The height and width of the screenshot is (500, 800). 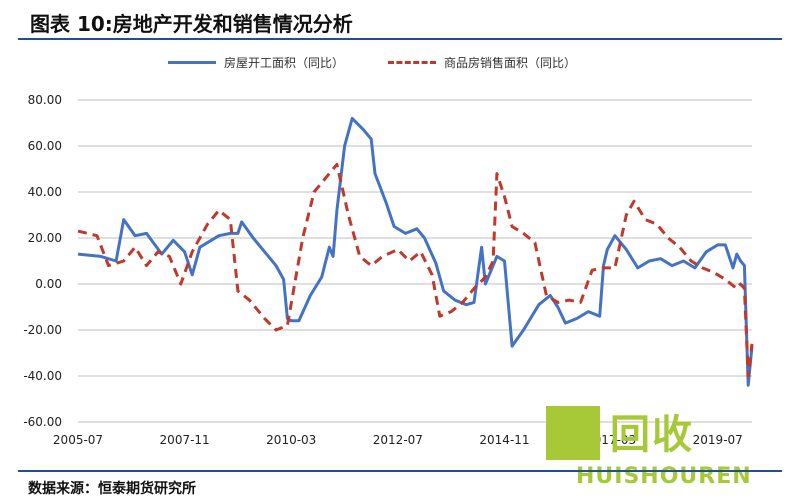 I want to click on x-tick-label: 2014-11, so click(x=504, y=440).